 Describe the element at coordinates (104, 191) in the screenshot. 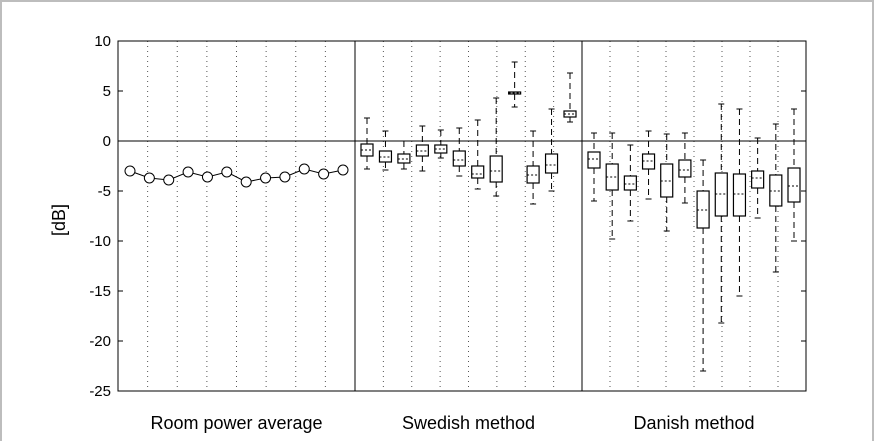

I see `y-tick-label: -5` at that location.